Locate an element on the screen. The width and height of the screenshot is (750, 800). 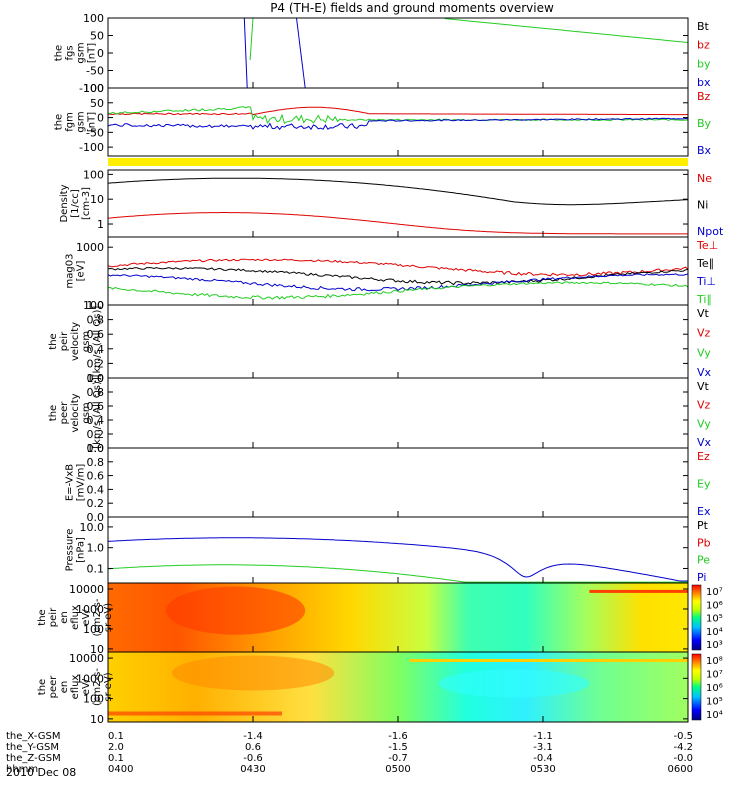
x-row-label: the_X-GSM is located at coordinates (33, 736).